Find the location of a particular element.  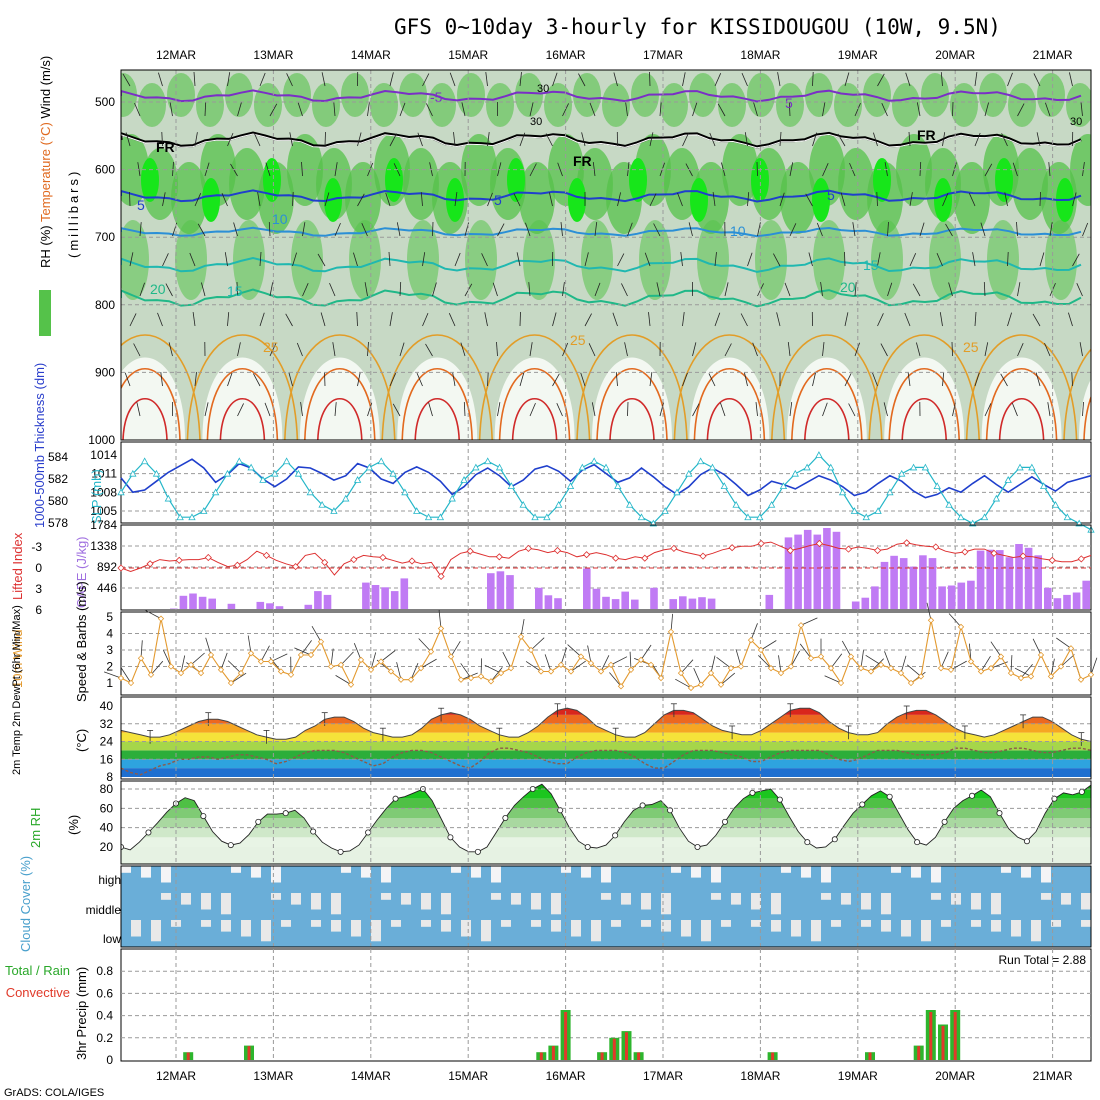

rh-2m-panel: 20 40 60 80 2m RH (%) is located at coordinates (560, 822).